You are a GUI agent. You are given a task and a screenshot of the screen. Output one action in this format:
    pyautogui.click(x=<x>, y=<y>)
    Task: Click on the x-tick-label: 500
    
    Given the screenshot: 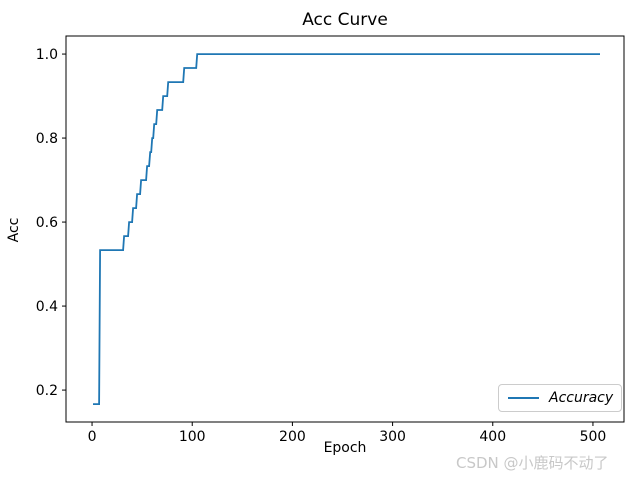 What is the action you would take?
    pyautogui.click(x=593, y=437)
    